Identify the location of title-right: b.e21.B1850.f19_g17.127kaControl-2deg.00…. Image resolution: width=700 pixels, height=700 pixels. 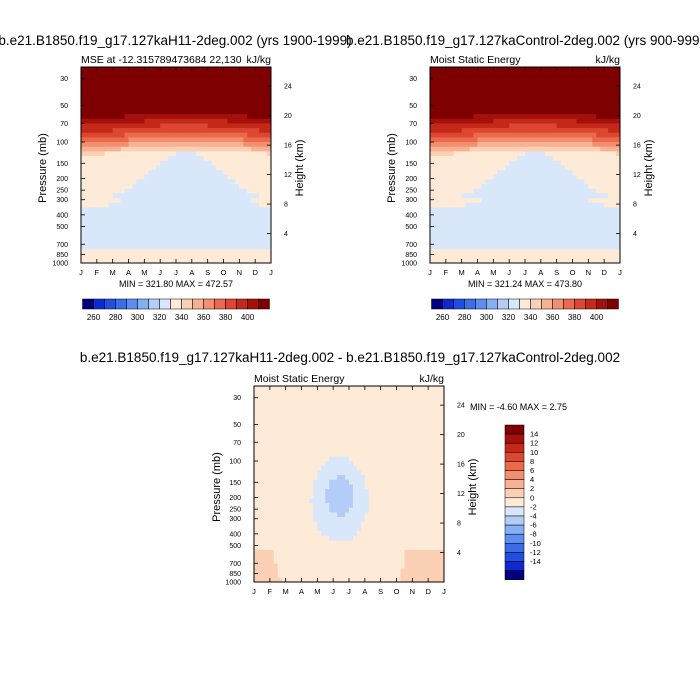
(523, 40).